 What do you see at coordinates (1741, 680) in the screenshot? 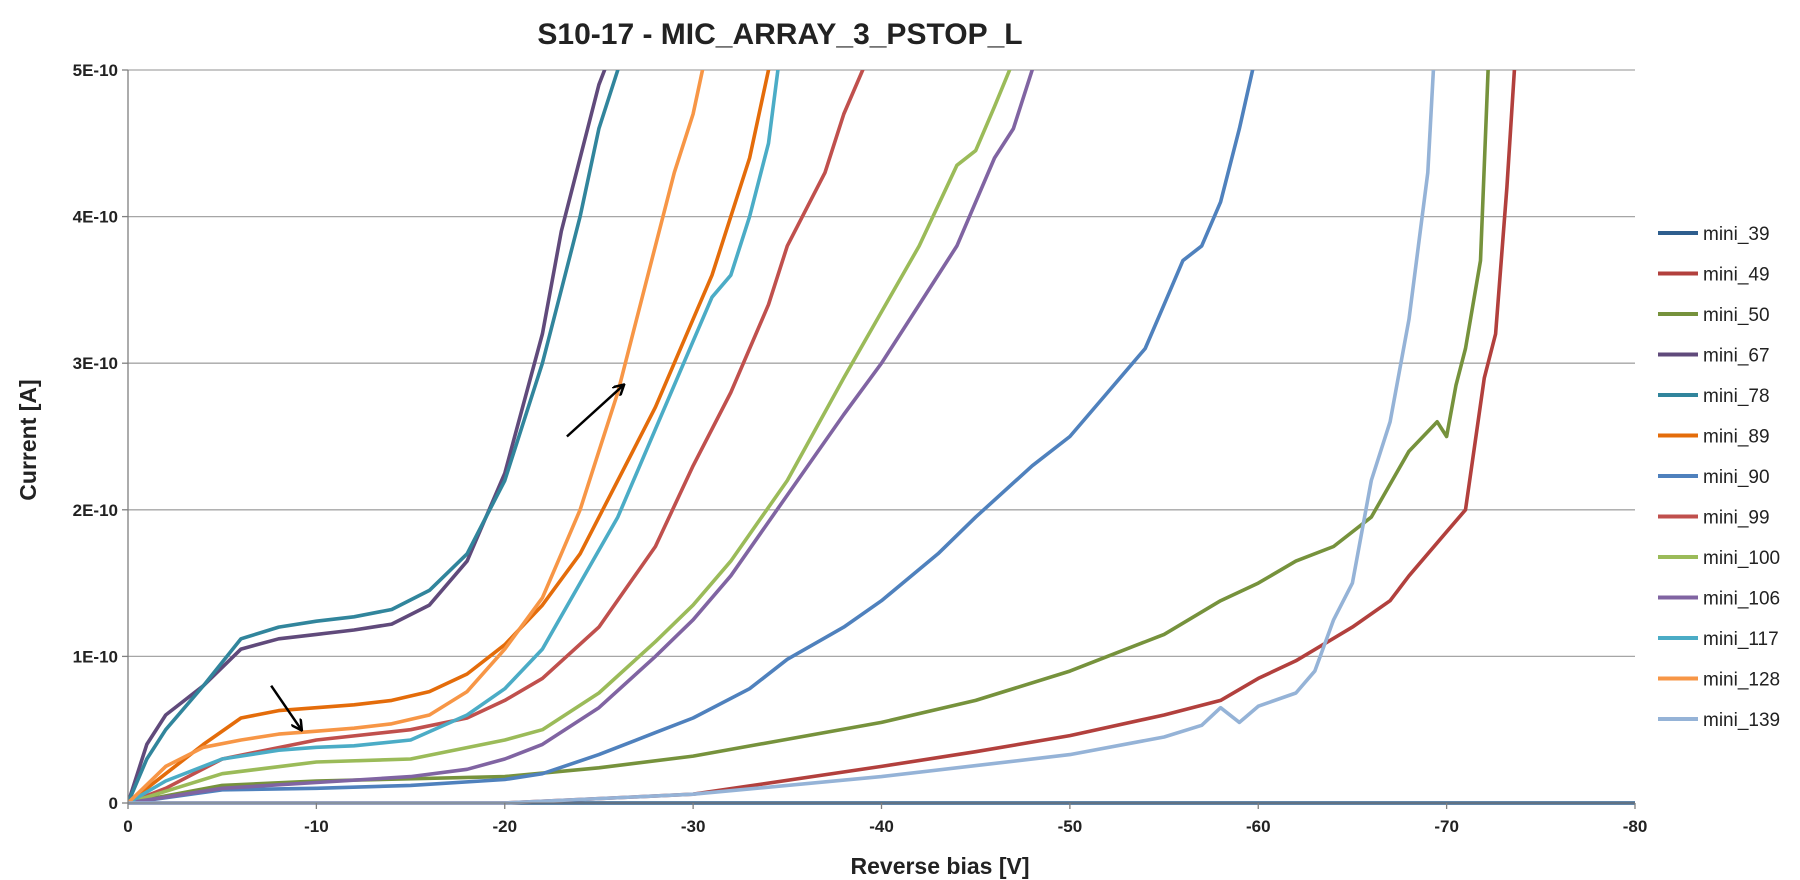
I see `legend-entry-mini_128: mini_128` at bounding box center [1741, 680].